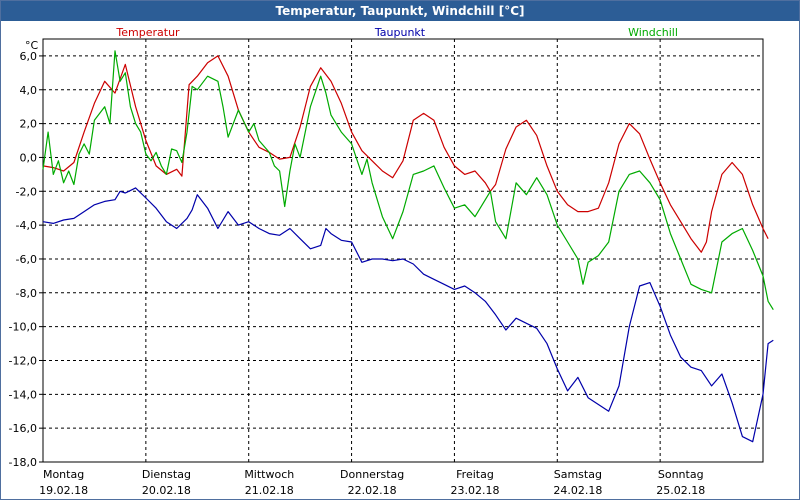  What do you see at coordinates (23, 428) in the screenshot?
I see `y-tick-label: -16,0` at bounding box center [23, 428].